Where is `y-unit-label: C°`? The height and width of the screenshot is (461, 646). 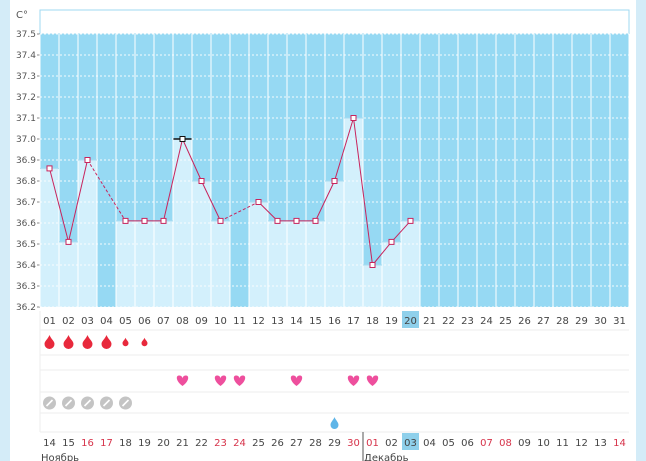
y-unit-label: C° is located at coordinates (22, 15).